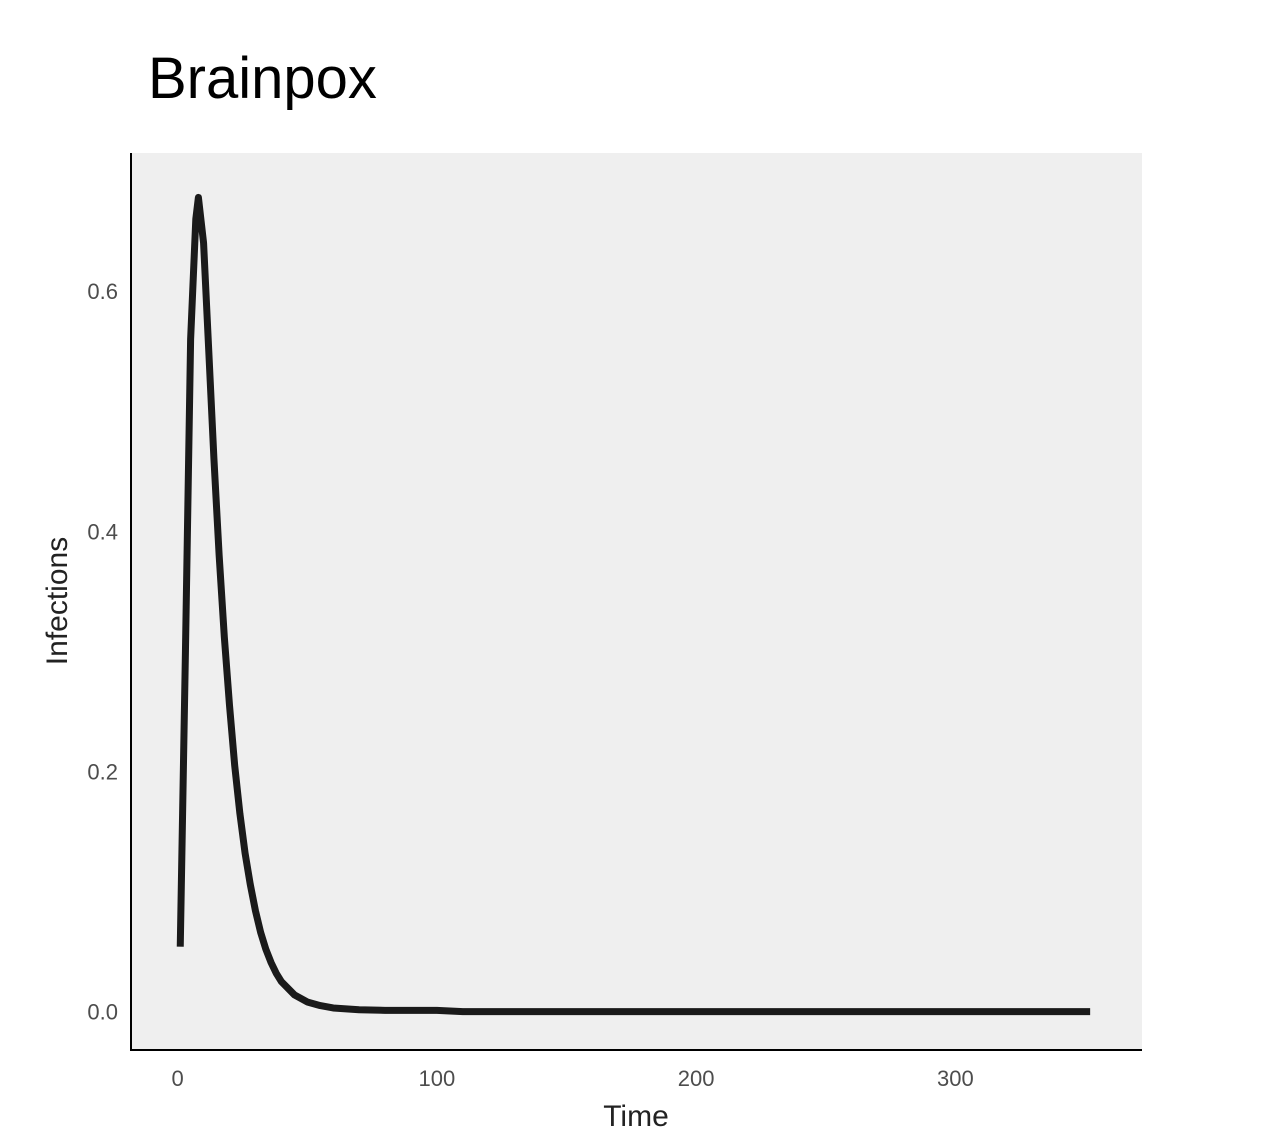 This screenshot has width=1280, height=1145. Describe the element at coordinates (178, 1078) in the screenshot. I see `x-tick-label: 0` at that location.